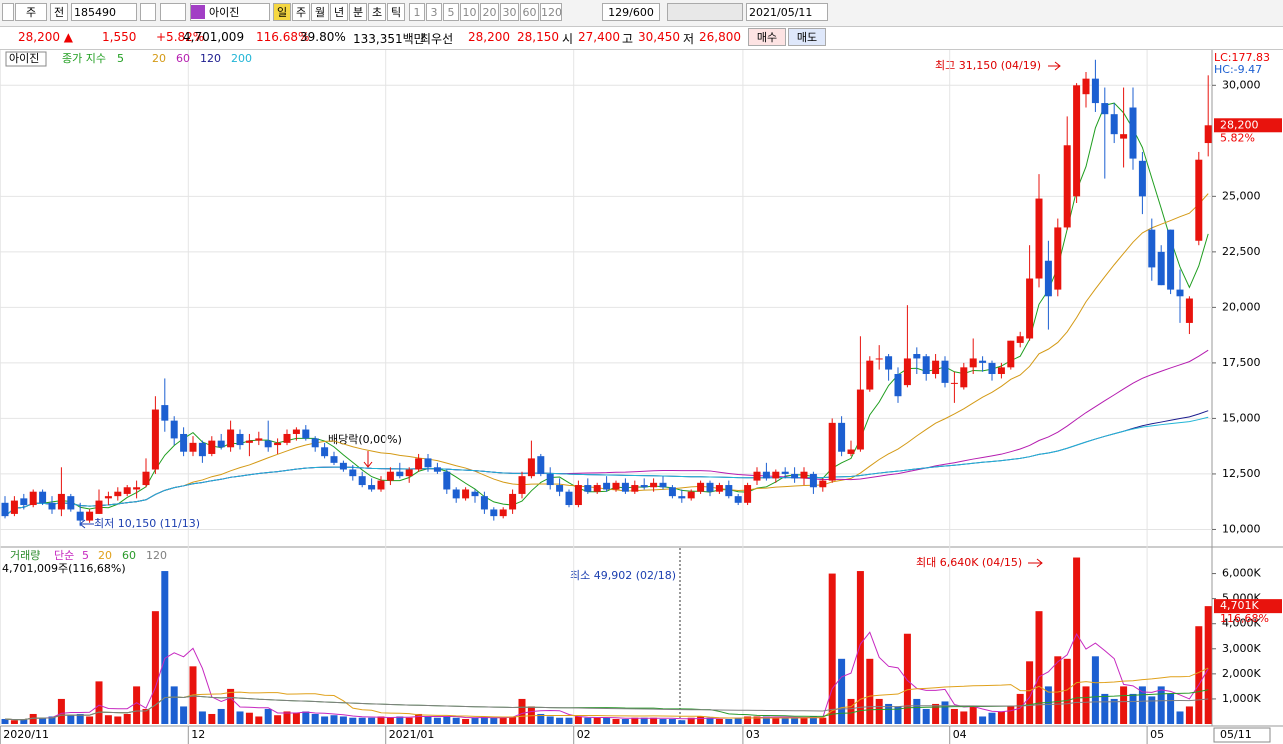 This screenshot has width=1283, height=744. What do you see at coordinates (8, 12) in the screenshot?
I see `menu-button` at bounding box center [8, 12].